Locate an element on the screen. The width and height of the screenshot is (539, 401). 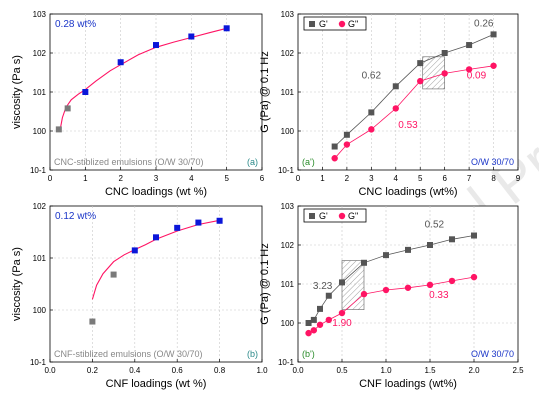
x-tick-label: 4 is located at coordinates (396, 178).